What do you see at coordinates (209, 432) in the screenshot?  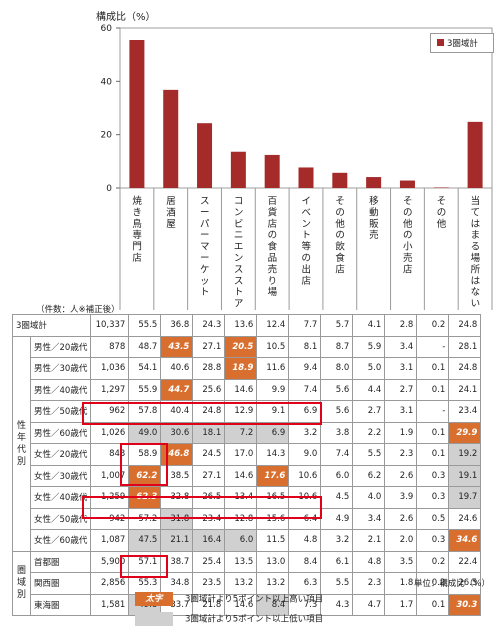 I see `value-cell: 18.1` at bounding box center [209, 432].